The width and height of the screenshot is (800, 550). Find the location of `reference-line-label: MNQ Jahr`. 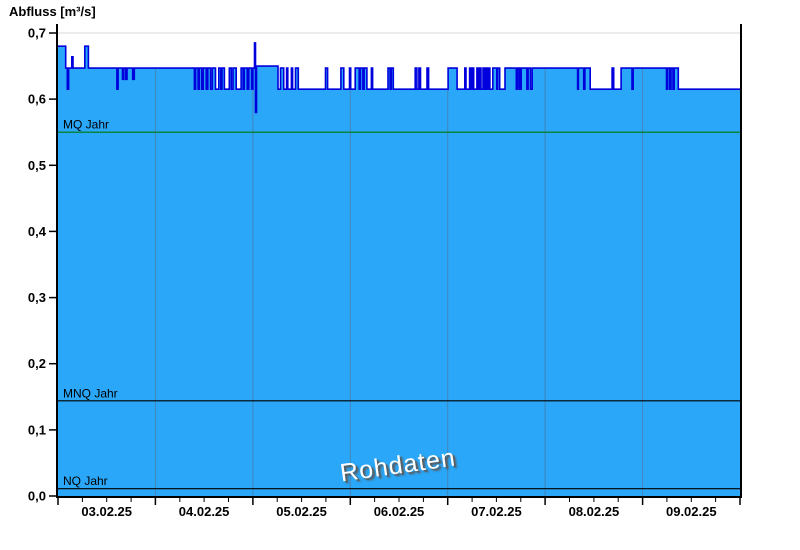

reference-line-label: MNQ Jahr is located at coordinates (90, 393).